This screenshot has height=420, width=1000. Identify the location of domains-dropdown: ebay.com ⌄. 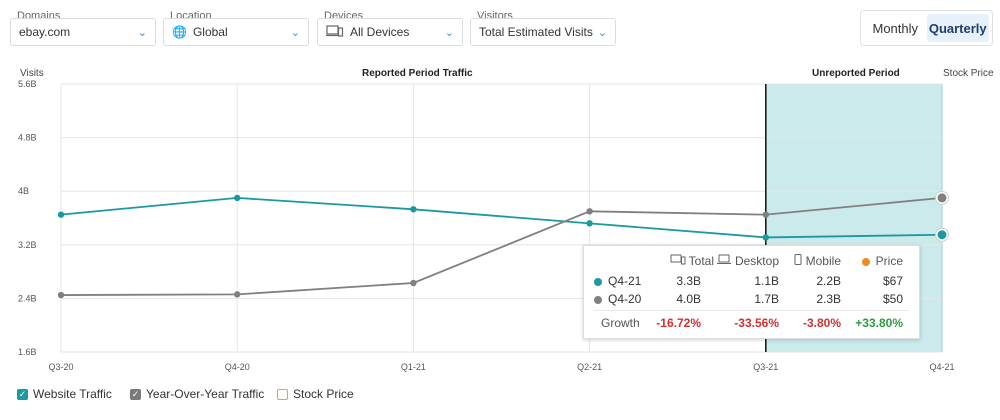
(83, 32).